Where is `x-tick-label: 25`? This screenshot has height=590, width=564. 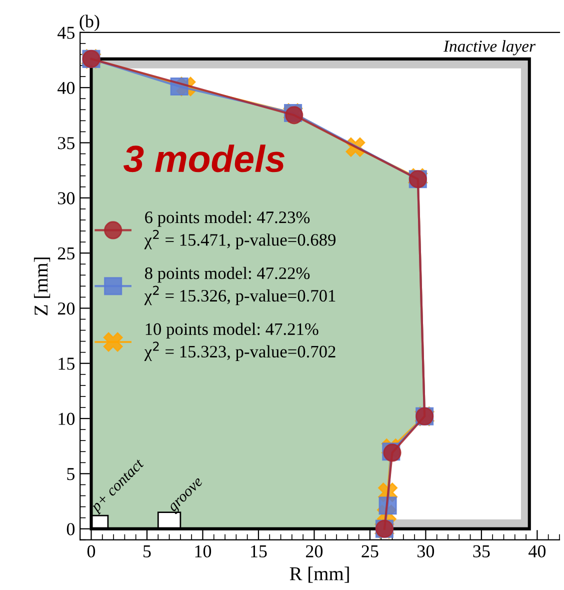 x-tick-label: 25 is located at coordinates (370, 551).